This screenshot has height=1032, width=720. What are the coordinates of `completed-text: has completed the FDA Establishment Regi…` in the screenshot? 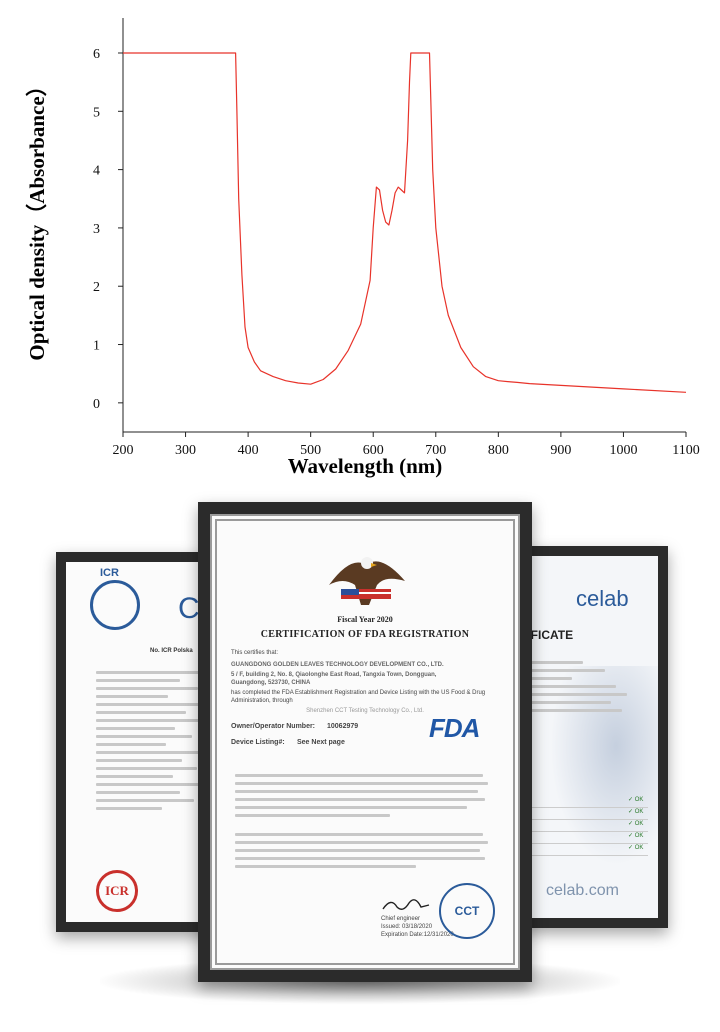 It's located at (358, 697).